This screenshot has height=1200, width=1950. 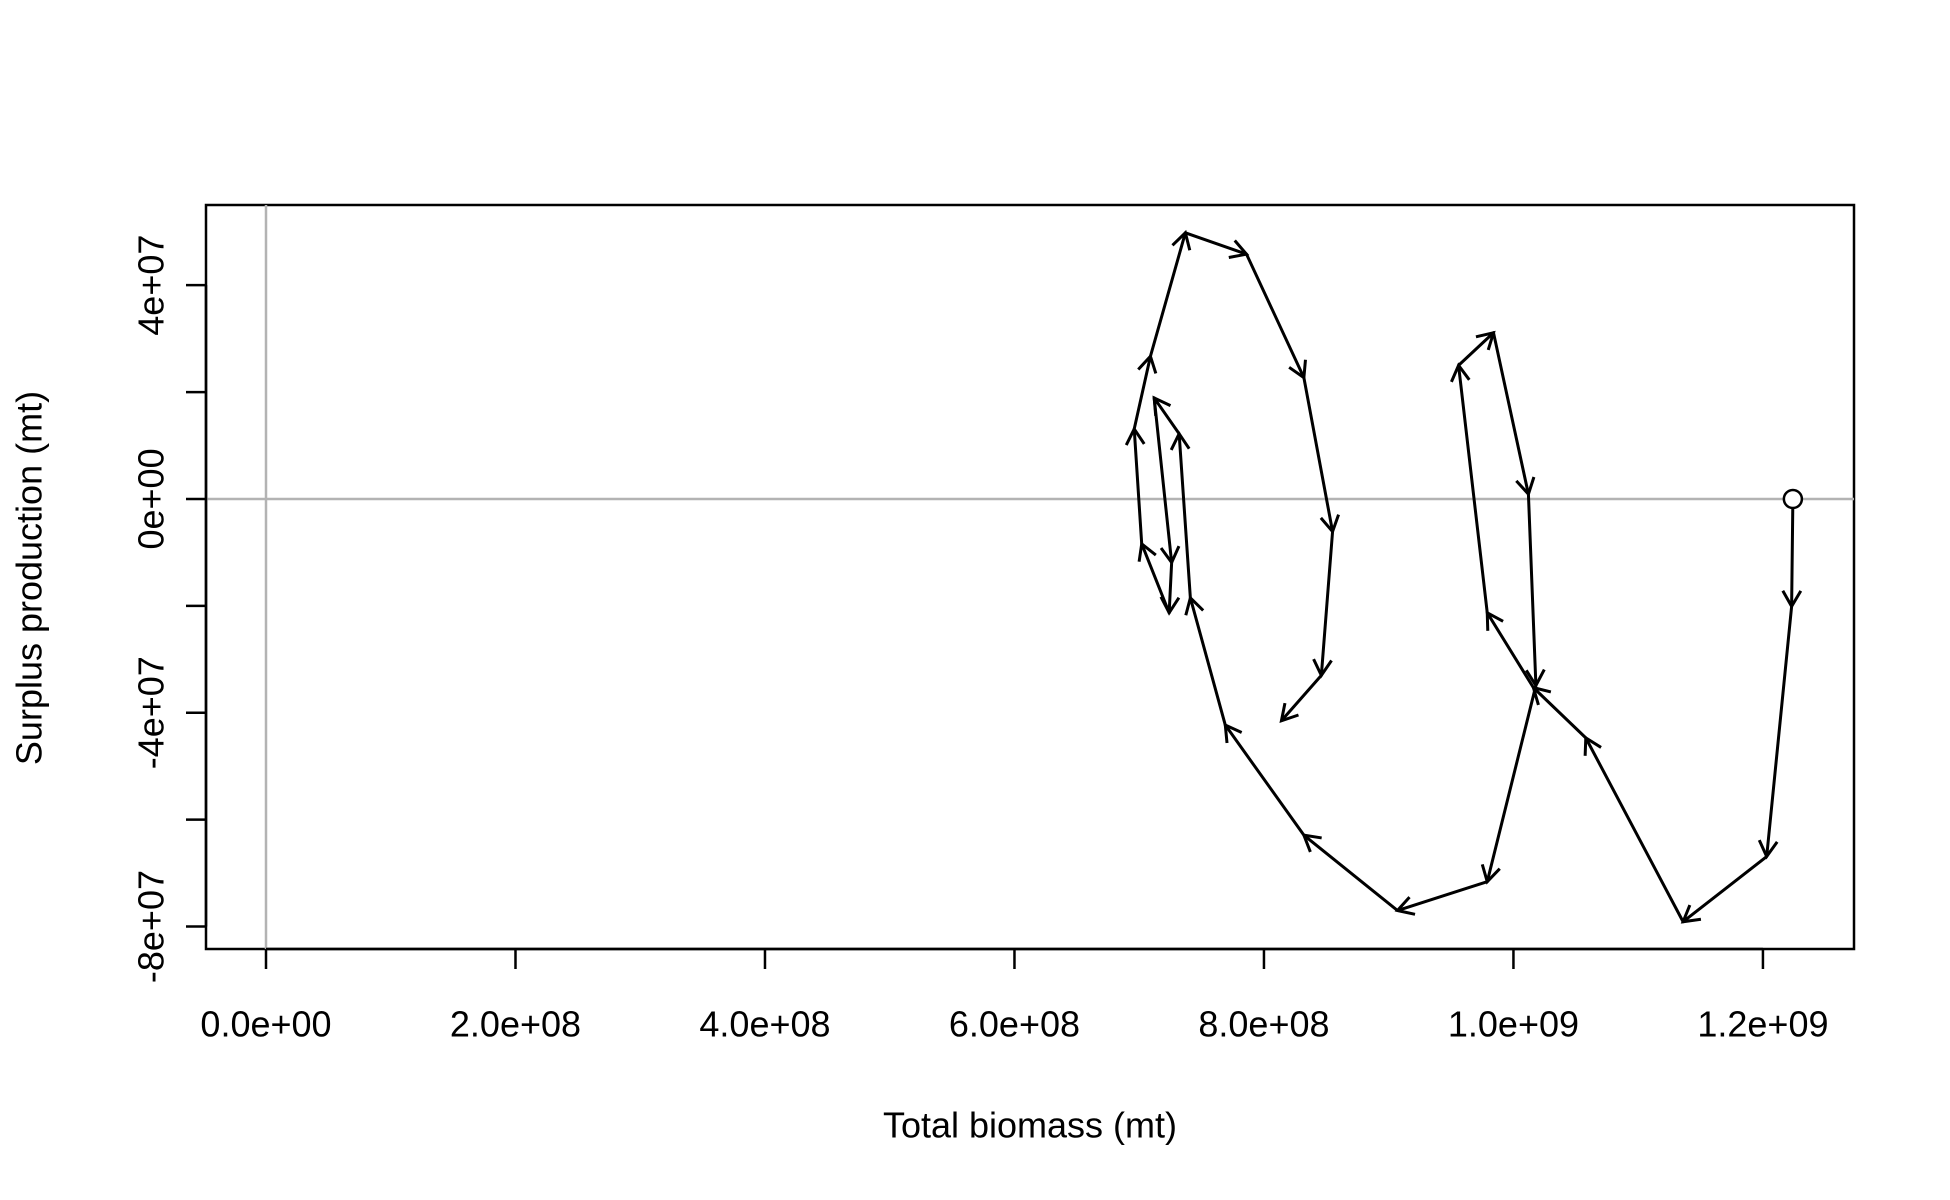 I want to click on x-tick-label: 2.0e+08, so click(x=515, y=1024).